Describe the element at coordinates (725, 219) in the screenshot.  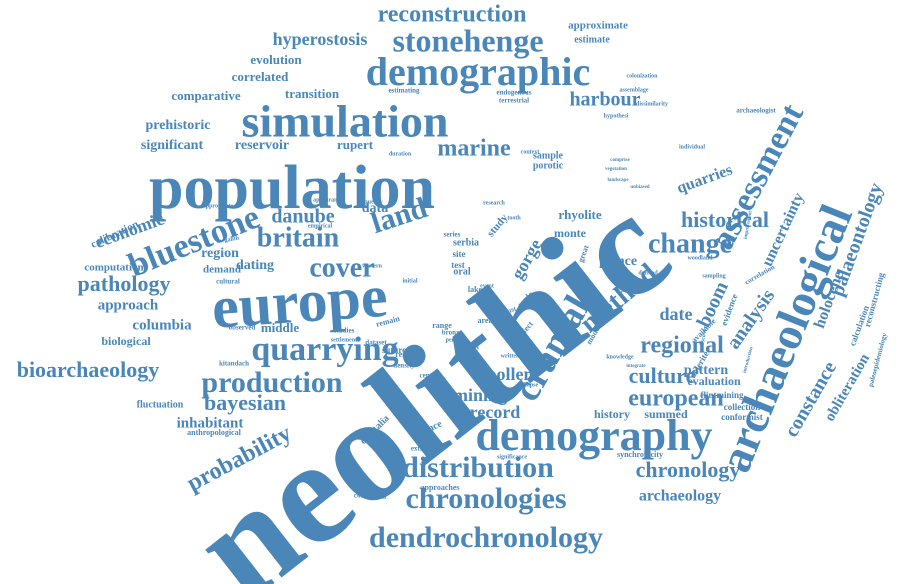
I see `word-historical: historical` at that location.